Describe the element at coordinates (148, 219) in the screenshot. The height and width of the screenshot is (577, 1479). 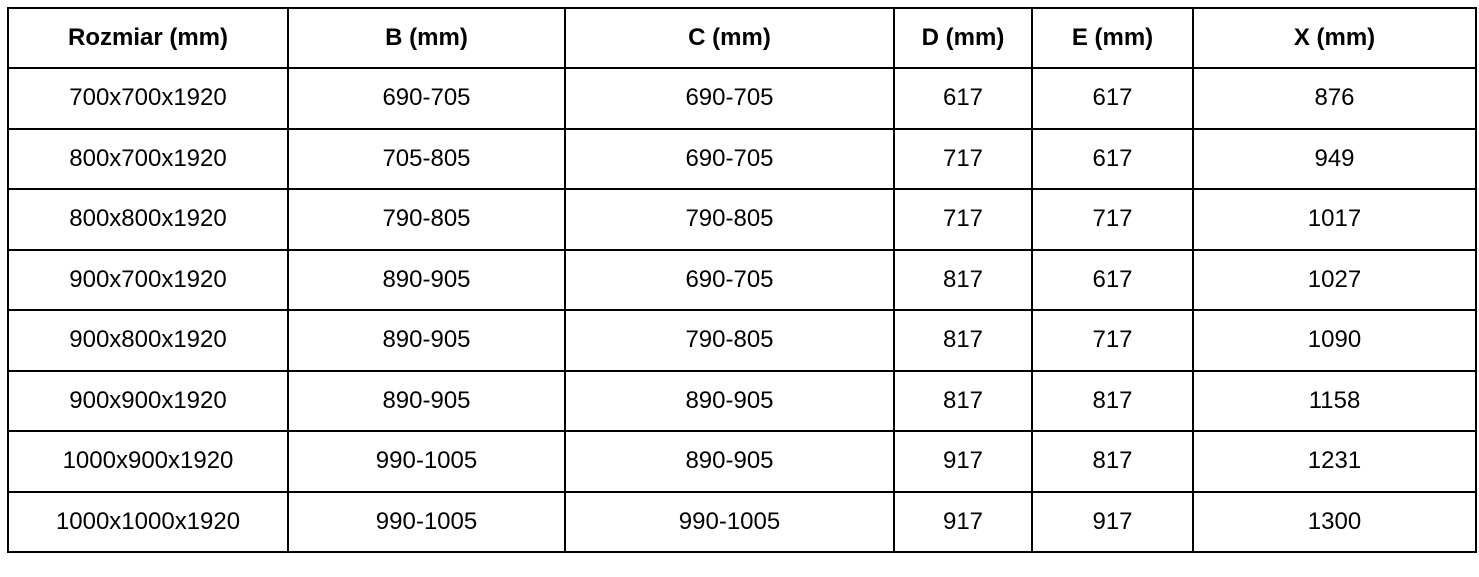
I see `cell-size: 800x800x1920` at that location.